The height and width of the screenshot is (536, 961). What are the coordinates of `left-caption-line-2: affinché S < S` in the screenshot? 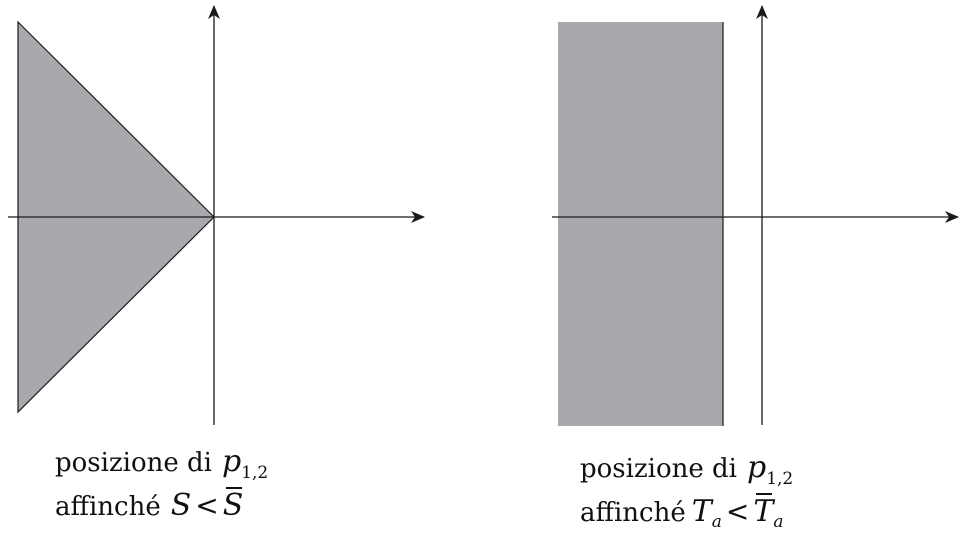 It's located at (161, 506).